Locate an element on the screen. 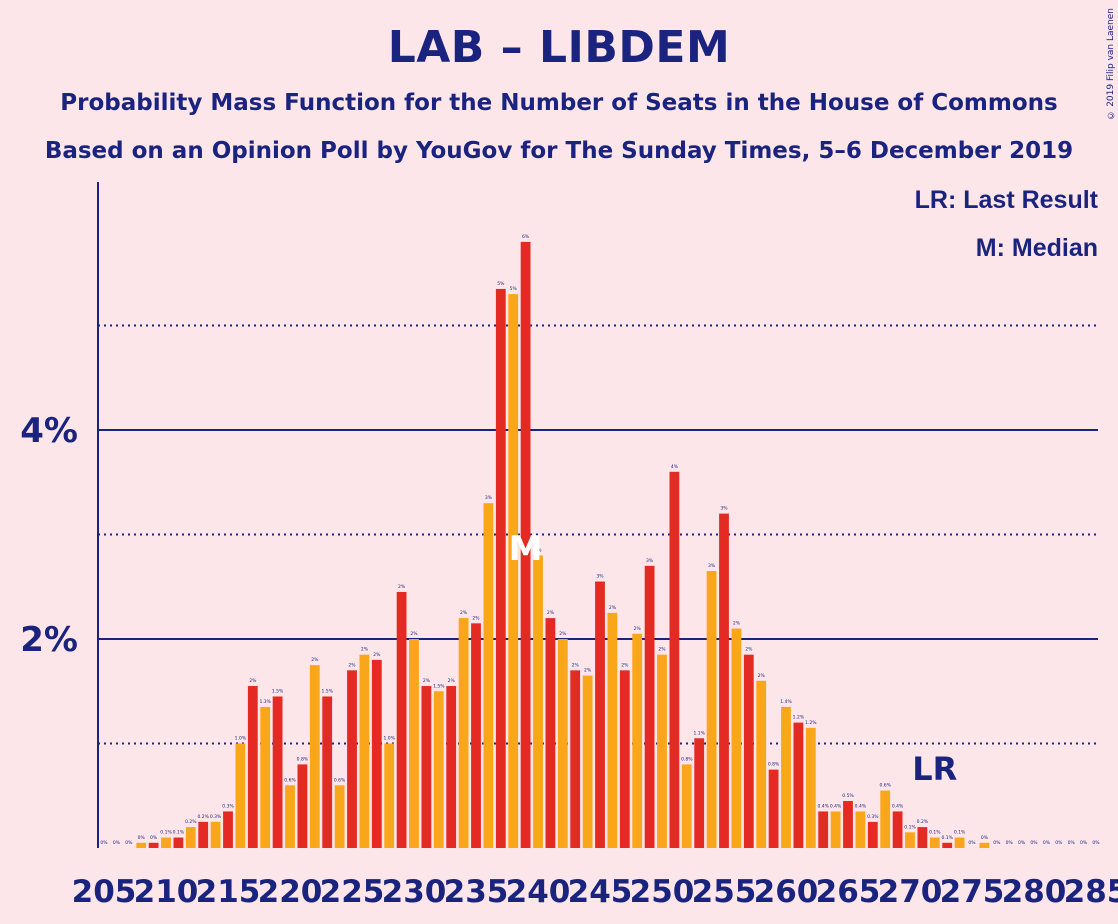 The height and width of the screenshot is (924, 1118). data-label: 1.0% is located at coordinates (241, 739).